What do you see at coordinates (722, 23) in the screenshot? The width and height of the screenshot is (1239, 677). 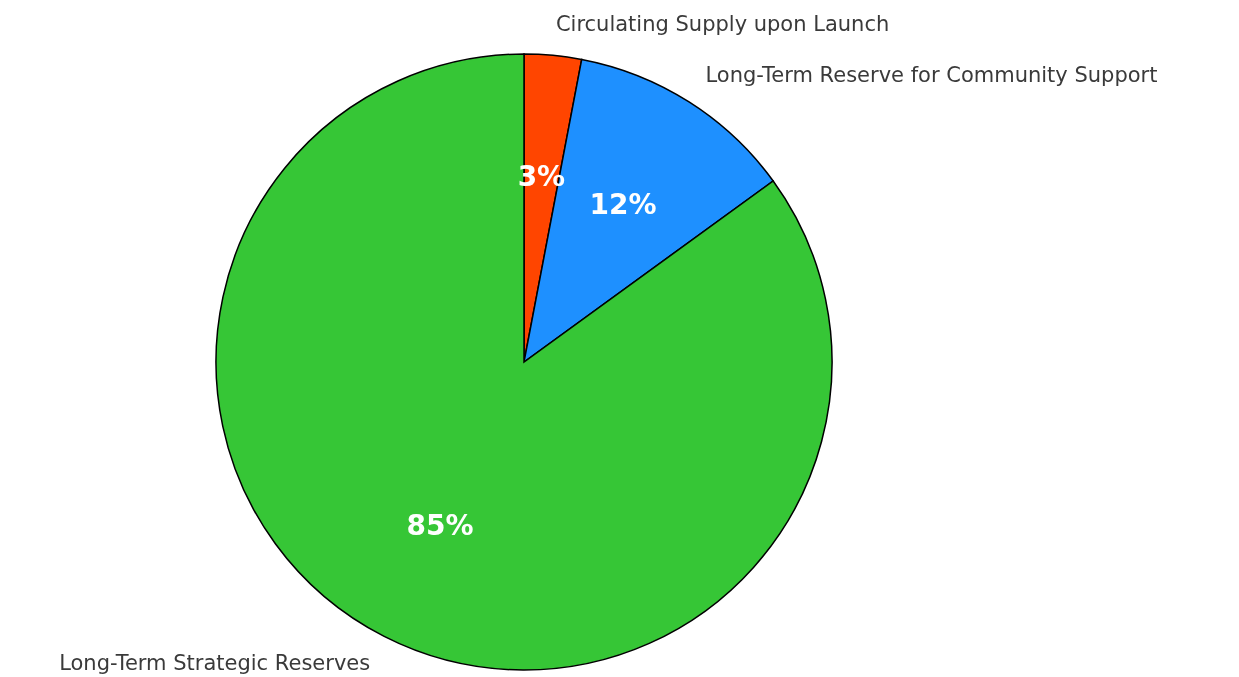 I see `slice-label: Circulating Supply upon Launch` at bounding box center [722, 23].